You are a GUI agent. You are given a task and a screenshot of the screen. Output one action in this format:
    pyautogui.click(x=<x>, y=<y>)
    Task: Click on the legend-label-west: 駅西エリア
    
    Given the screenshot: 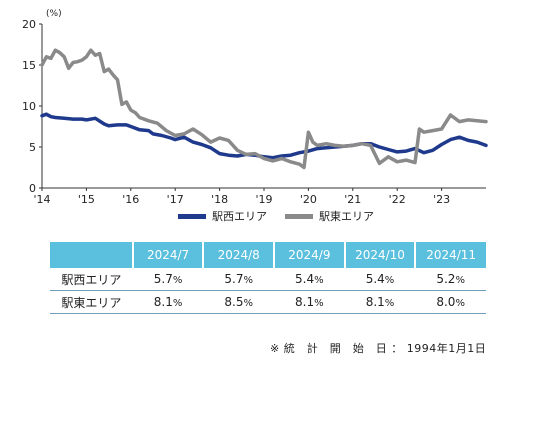 What is the action you would take?
    pyautogui.click(x=239, y=216)
    